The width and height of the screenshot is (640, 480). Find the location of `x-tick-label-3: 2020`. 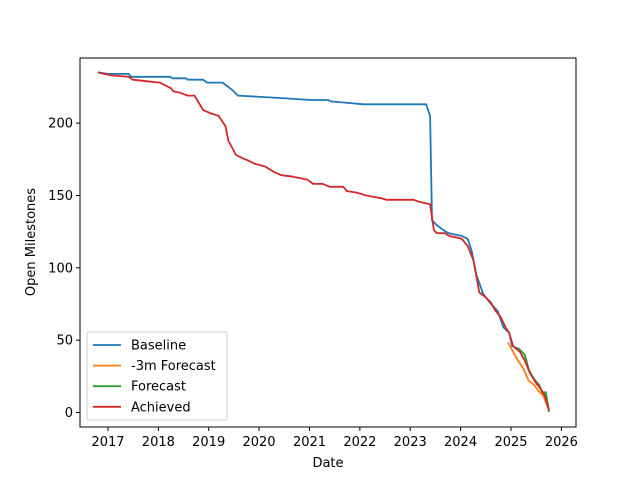

x-tick-label-3: 2020 is located at coordinates (258, 442).